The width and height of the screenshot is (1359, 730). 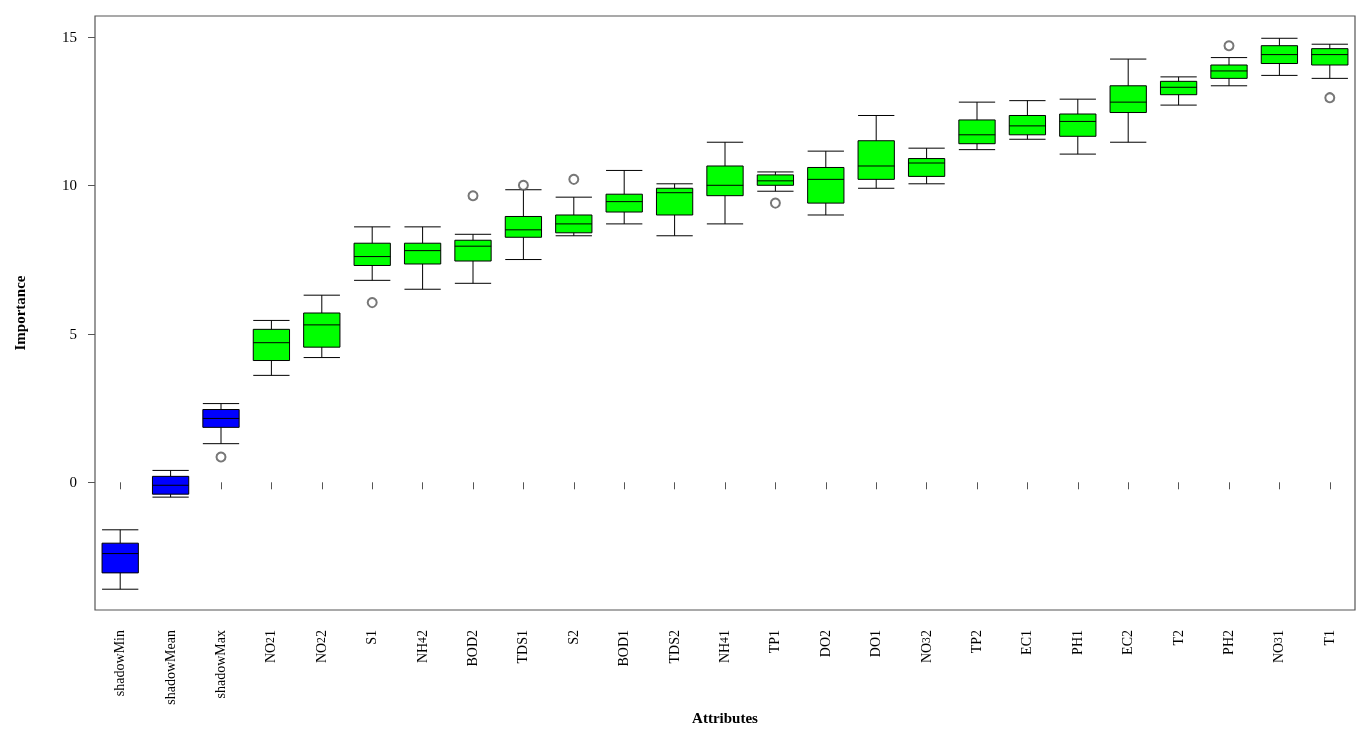 What do you see at coordinates (73, 333) in the screenshot?
I see `y-tick-label: 5` at bounding box center [73, 333].